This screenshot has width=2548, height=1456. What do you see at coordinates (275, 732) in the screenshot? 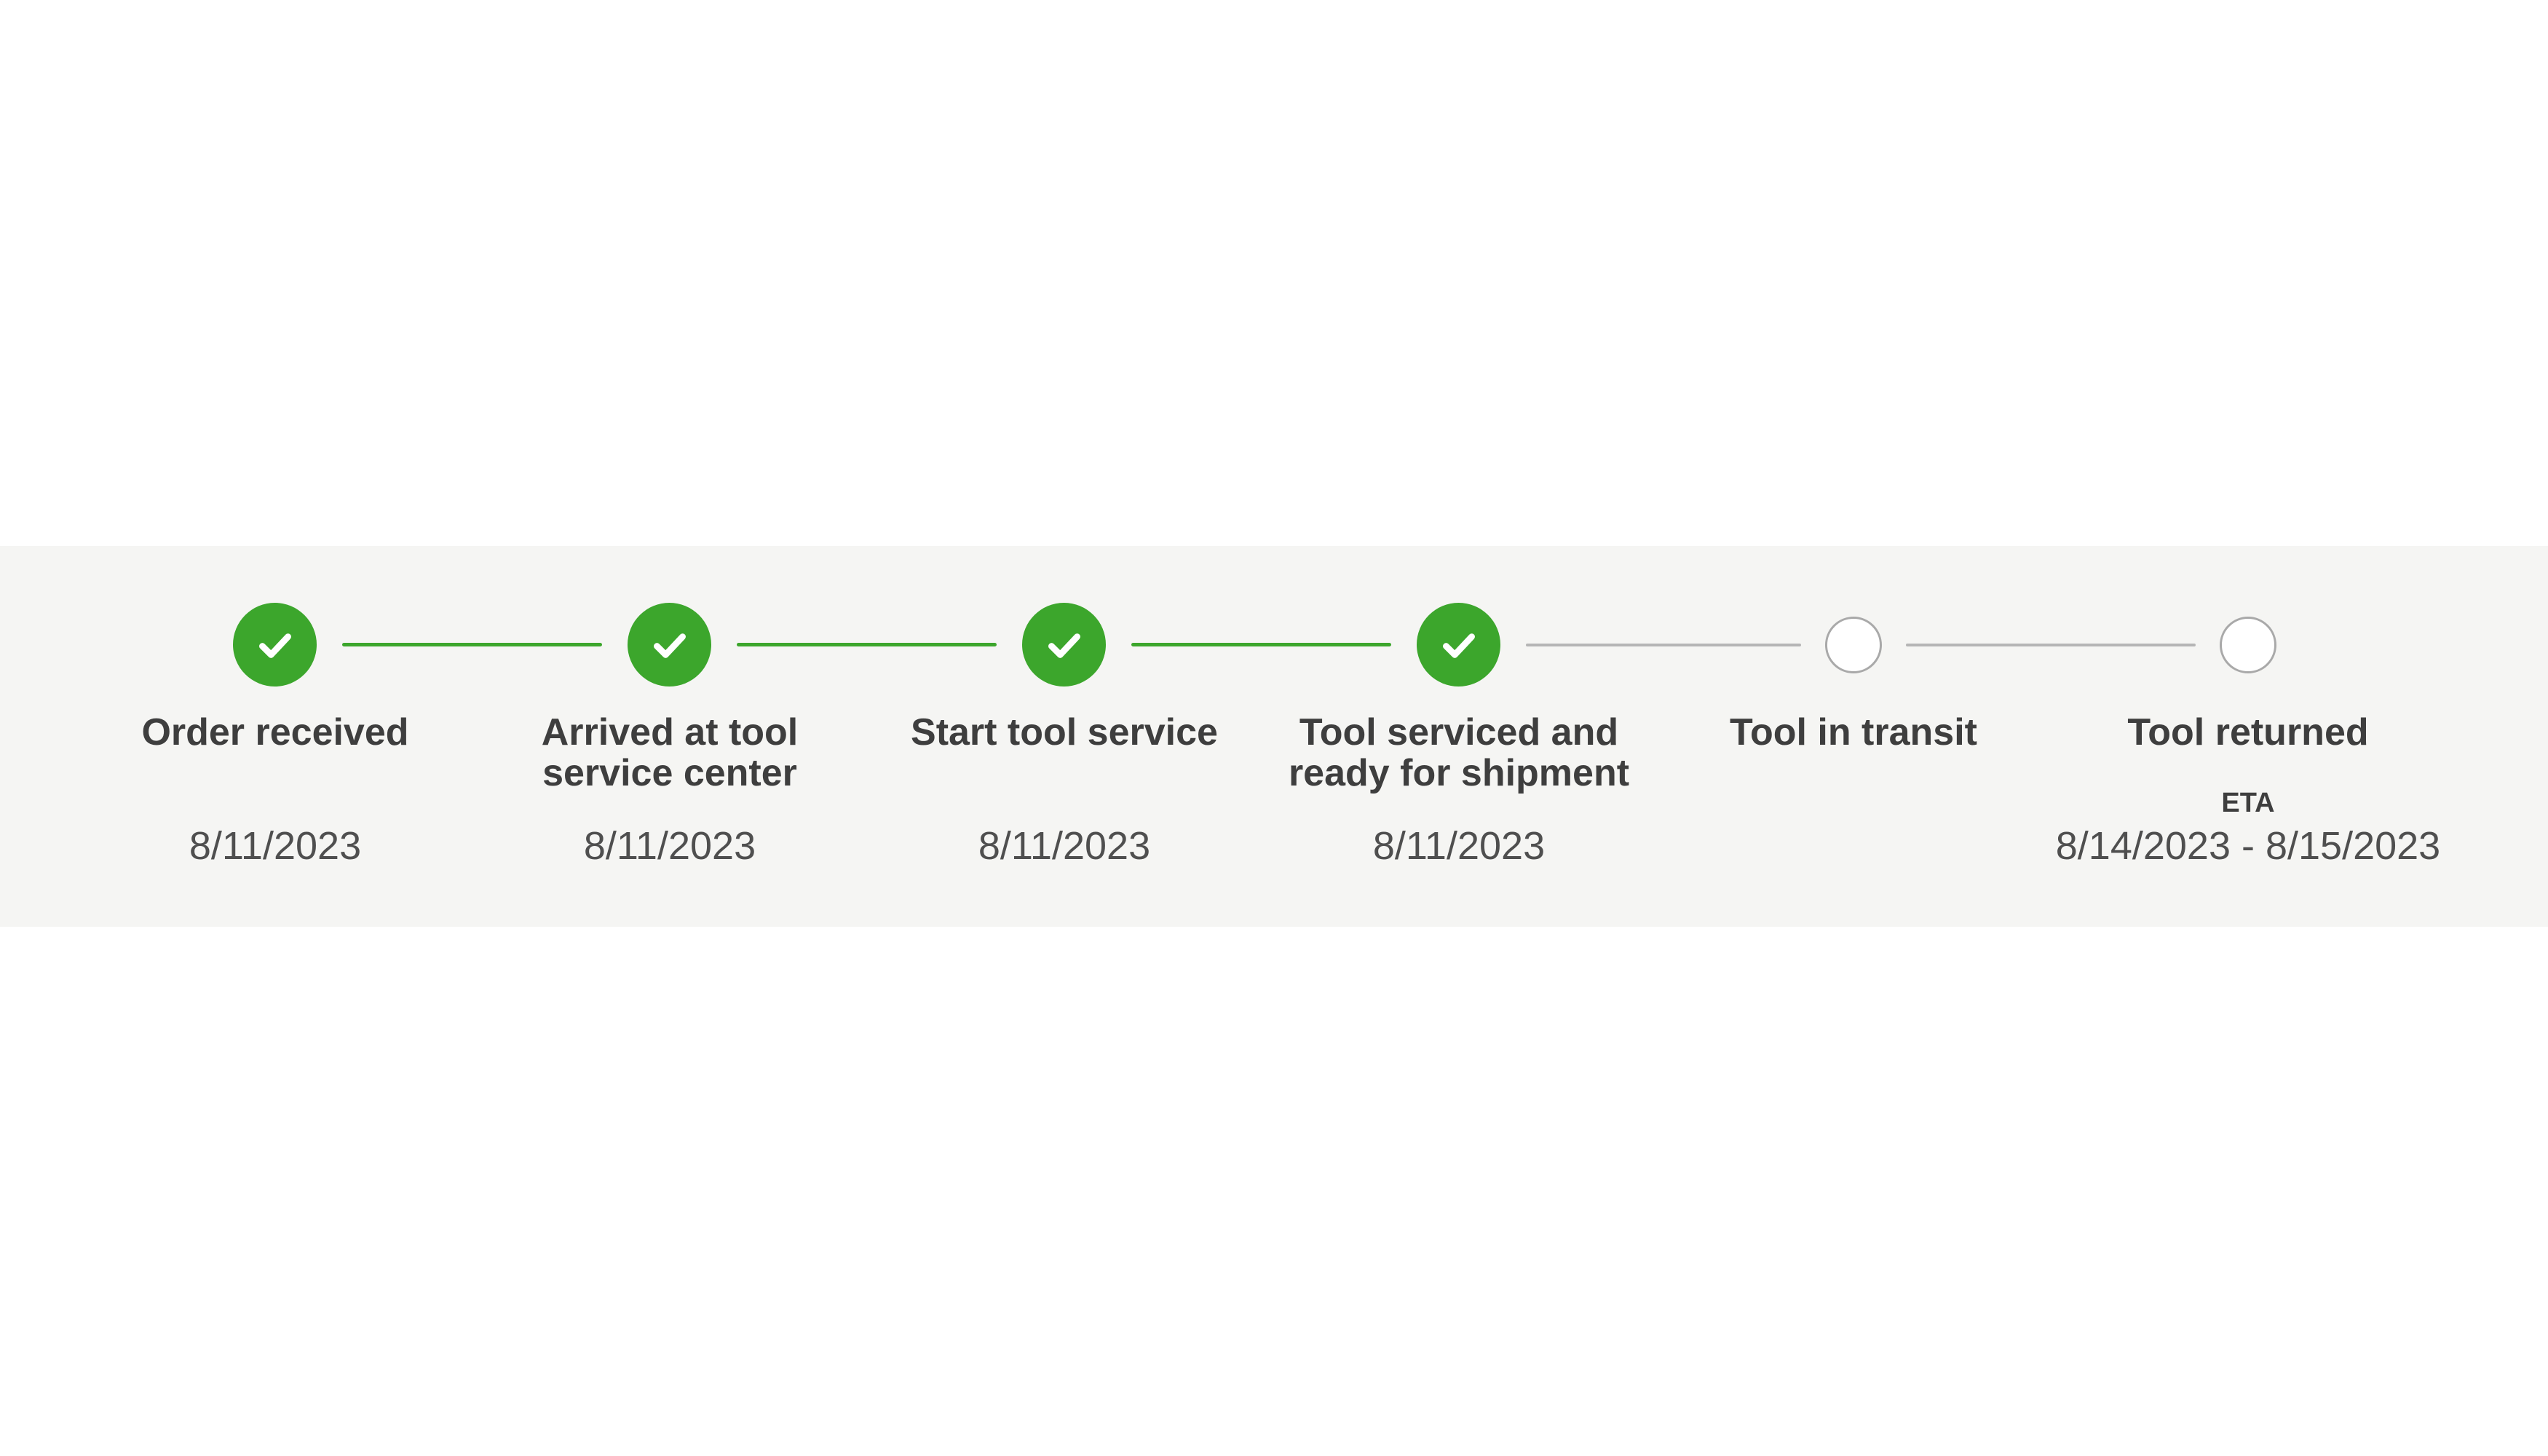
I see `step-label: Order received` at bounding box center [275, 732].